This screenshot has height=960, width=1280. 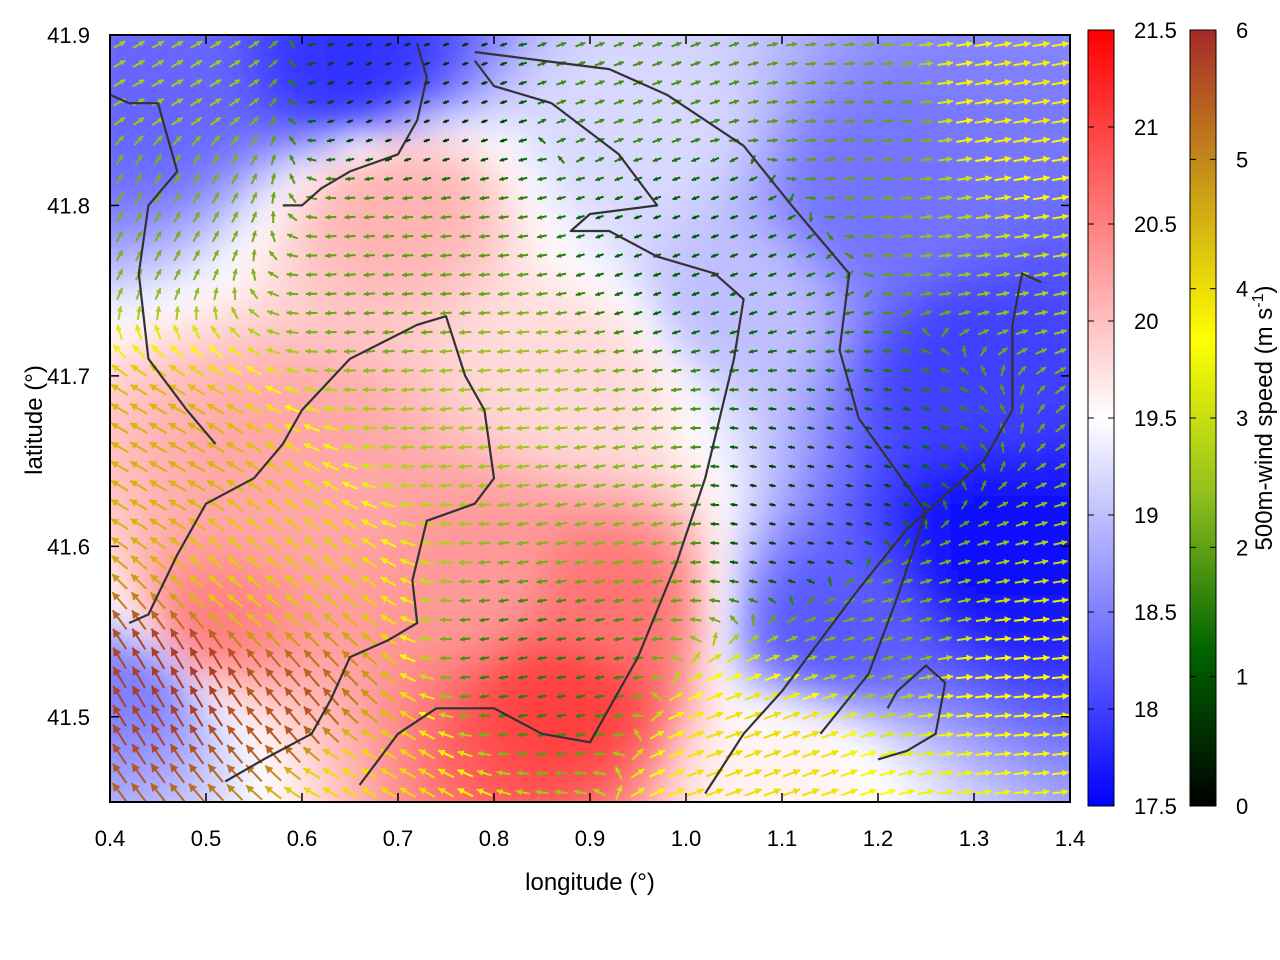 What do you see at coordinates (163, 269) in the screenshot?
I see `terrain-contour` at bounding box center [163, 269].